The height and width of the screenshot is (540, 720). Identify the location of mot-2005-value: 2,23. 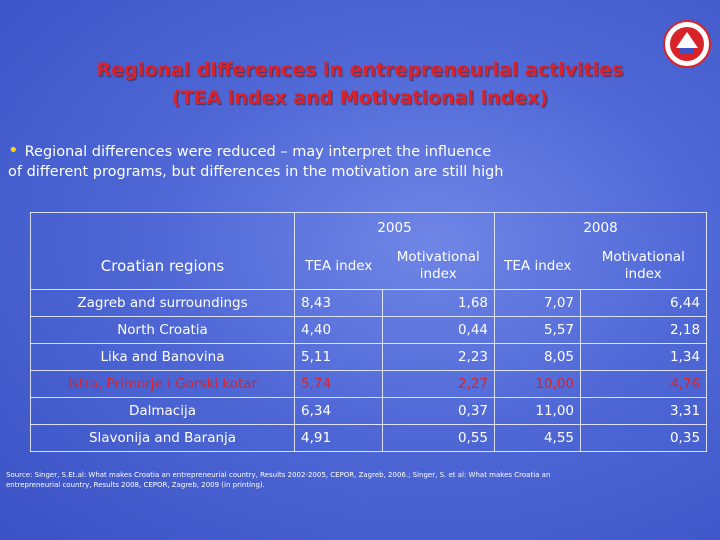
(438, 357).